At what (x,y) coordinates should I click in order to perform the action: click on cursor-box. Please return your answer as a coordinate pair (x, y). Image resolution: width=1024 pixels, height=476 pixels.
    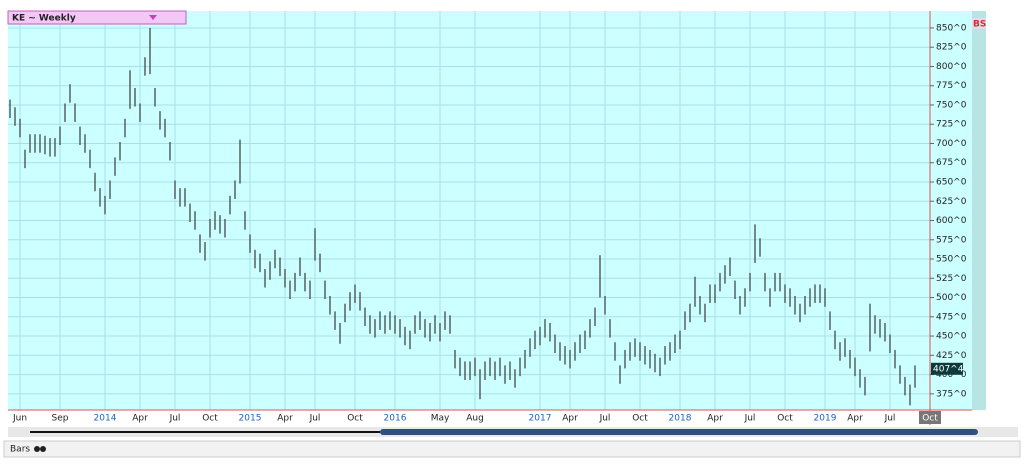
    Looking at the image, I should click on (930, 417).